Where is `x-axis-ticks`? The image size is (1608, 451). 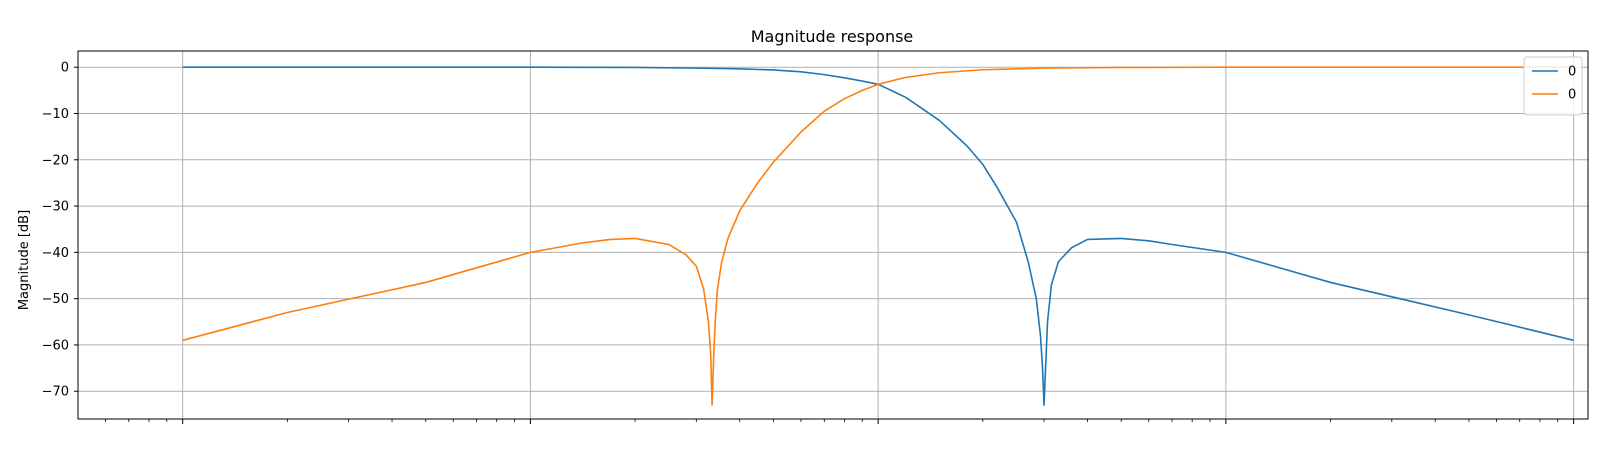 x-axis-ticks is located at coordinates (840, 421).